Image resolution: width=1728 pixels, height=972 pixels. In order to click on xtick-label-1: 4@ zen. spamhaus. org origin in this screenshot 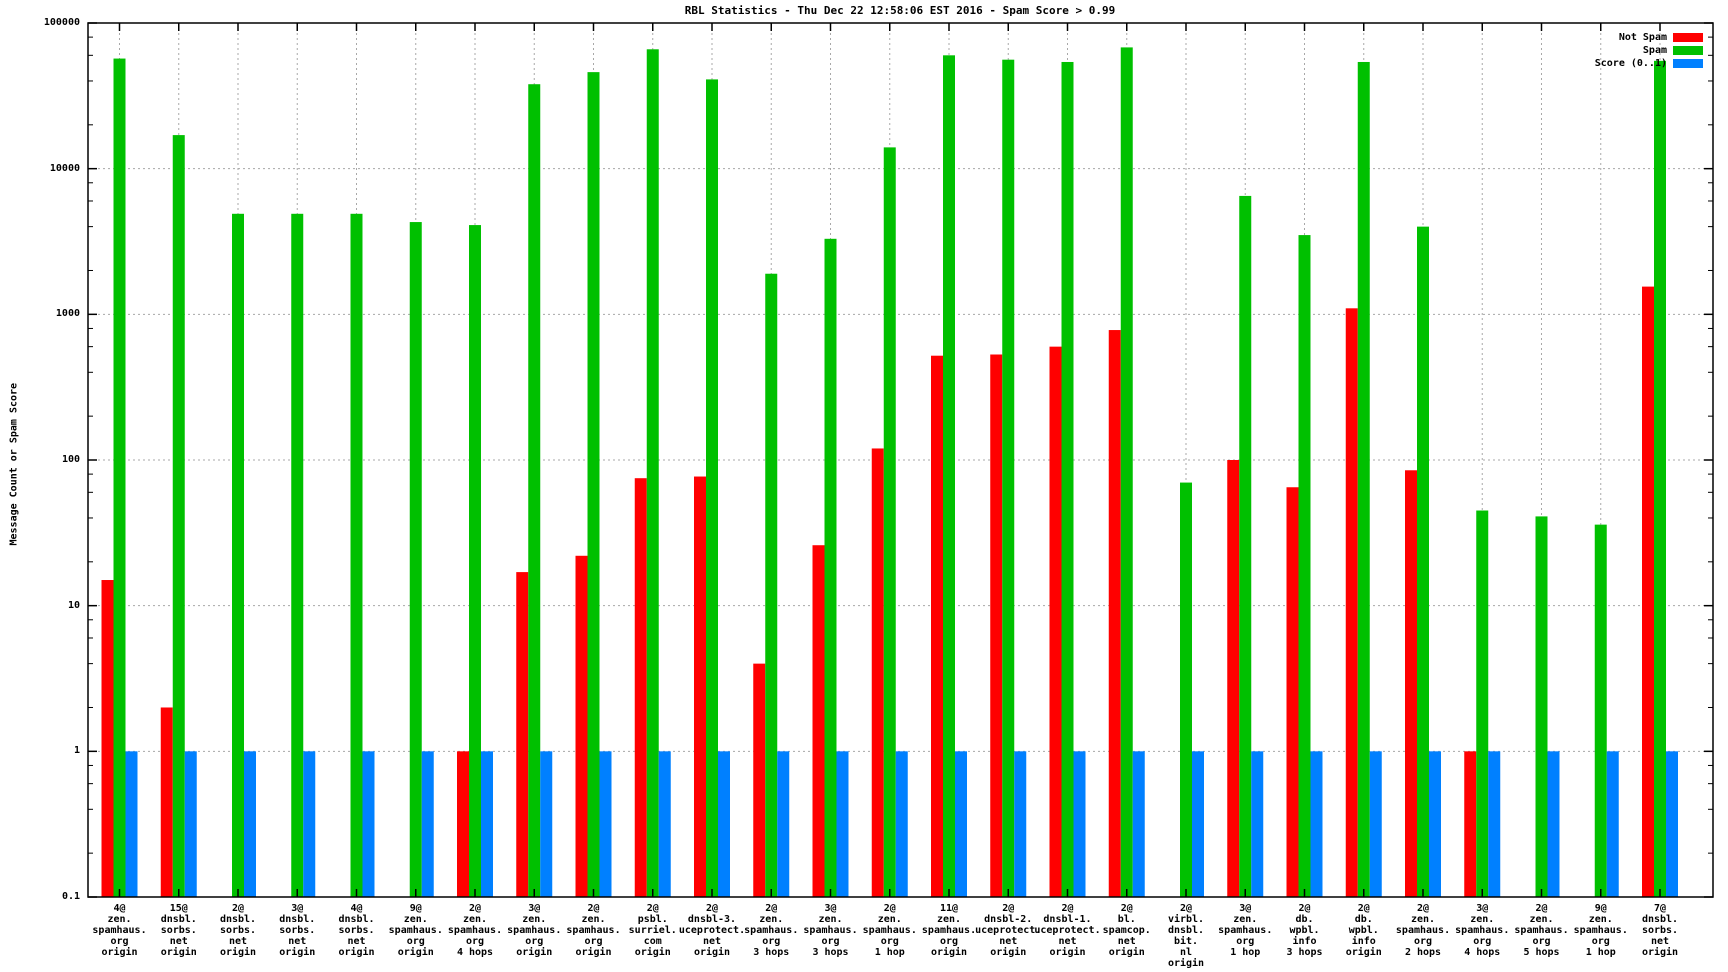, I will do `click(120, 930)`.